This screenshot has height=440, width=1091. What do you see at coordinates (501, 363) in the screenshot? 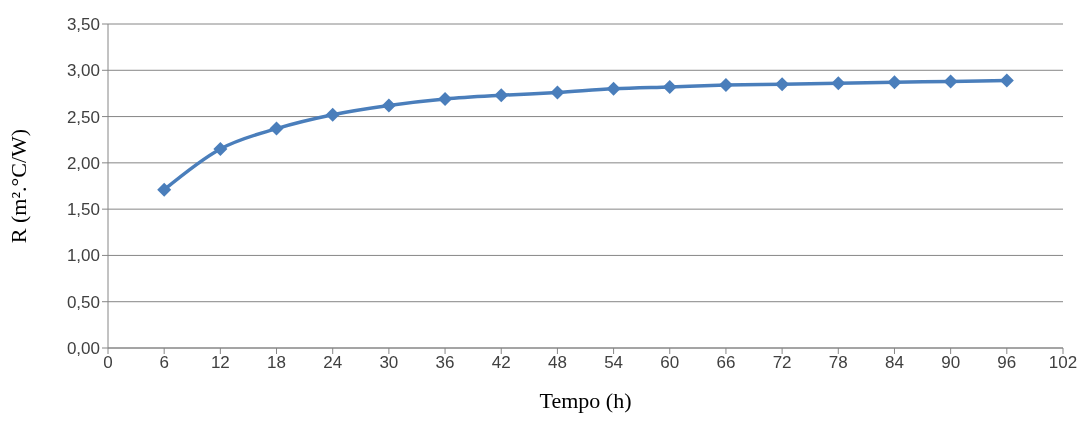
I see `x-tick-label: 42` at bounding box center [501, 363].